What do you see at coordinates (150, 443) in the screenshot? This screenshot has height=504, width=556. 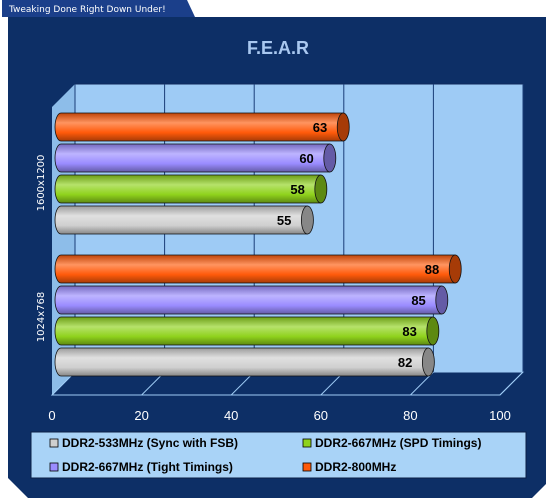 I see `legend-label: DDR2-533MHz (Sync with FSB)` at bounding box center [150, 443].